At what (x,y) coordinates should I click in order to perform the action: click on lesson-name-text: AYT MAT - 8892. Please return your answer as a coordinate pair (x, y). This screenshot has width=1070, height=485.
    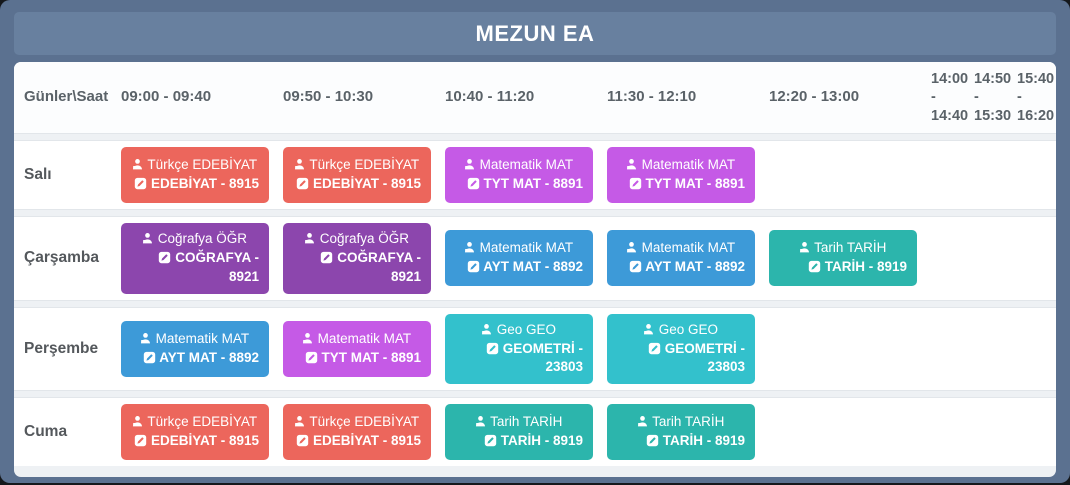
    Looking at the image, I should click on (693, 267).